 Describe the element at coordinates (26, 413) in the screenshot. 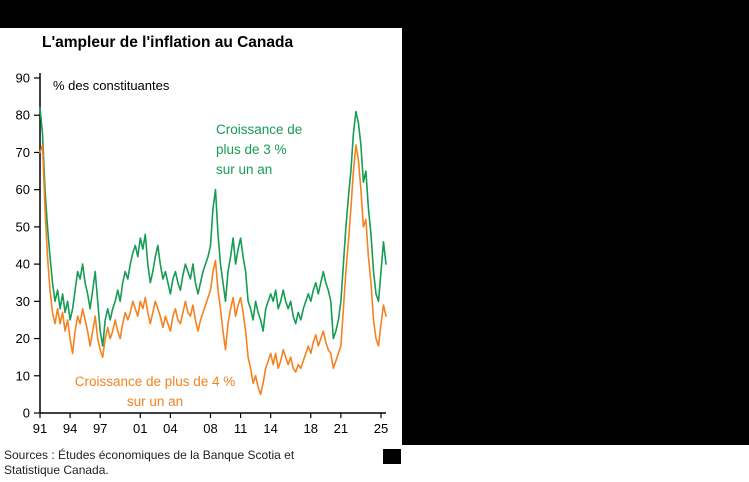

I see `svg-text: 0` at that location.